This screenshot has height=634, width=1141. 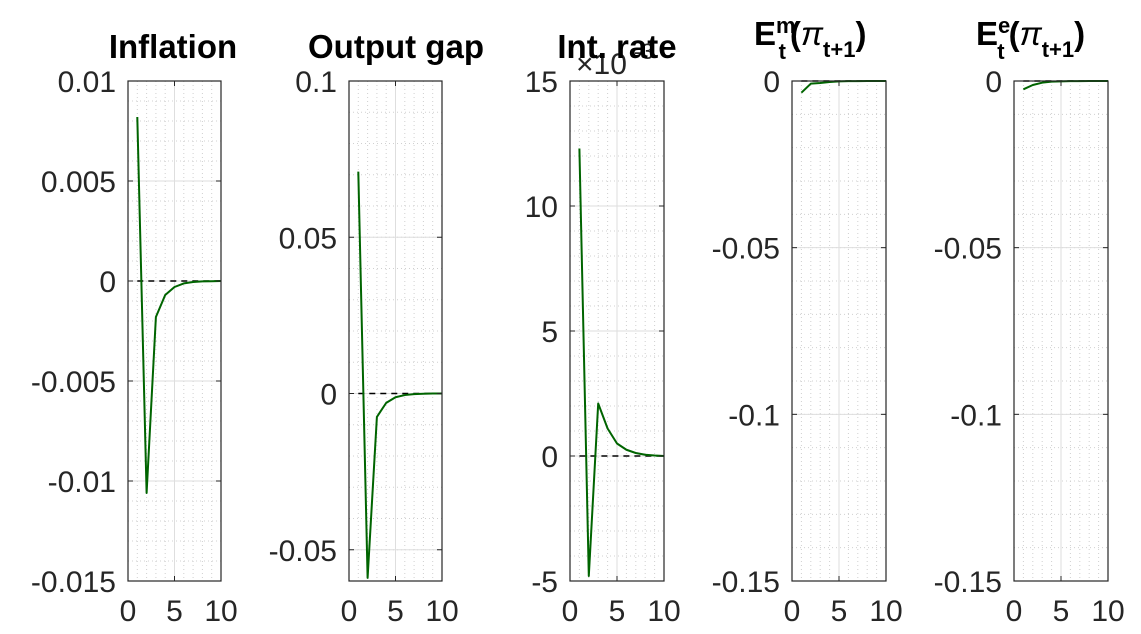 What do you see at coordinates (396, 46) in the screenshot?
I see `subplot-title: Output gap` at bounding box center [396, 46].